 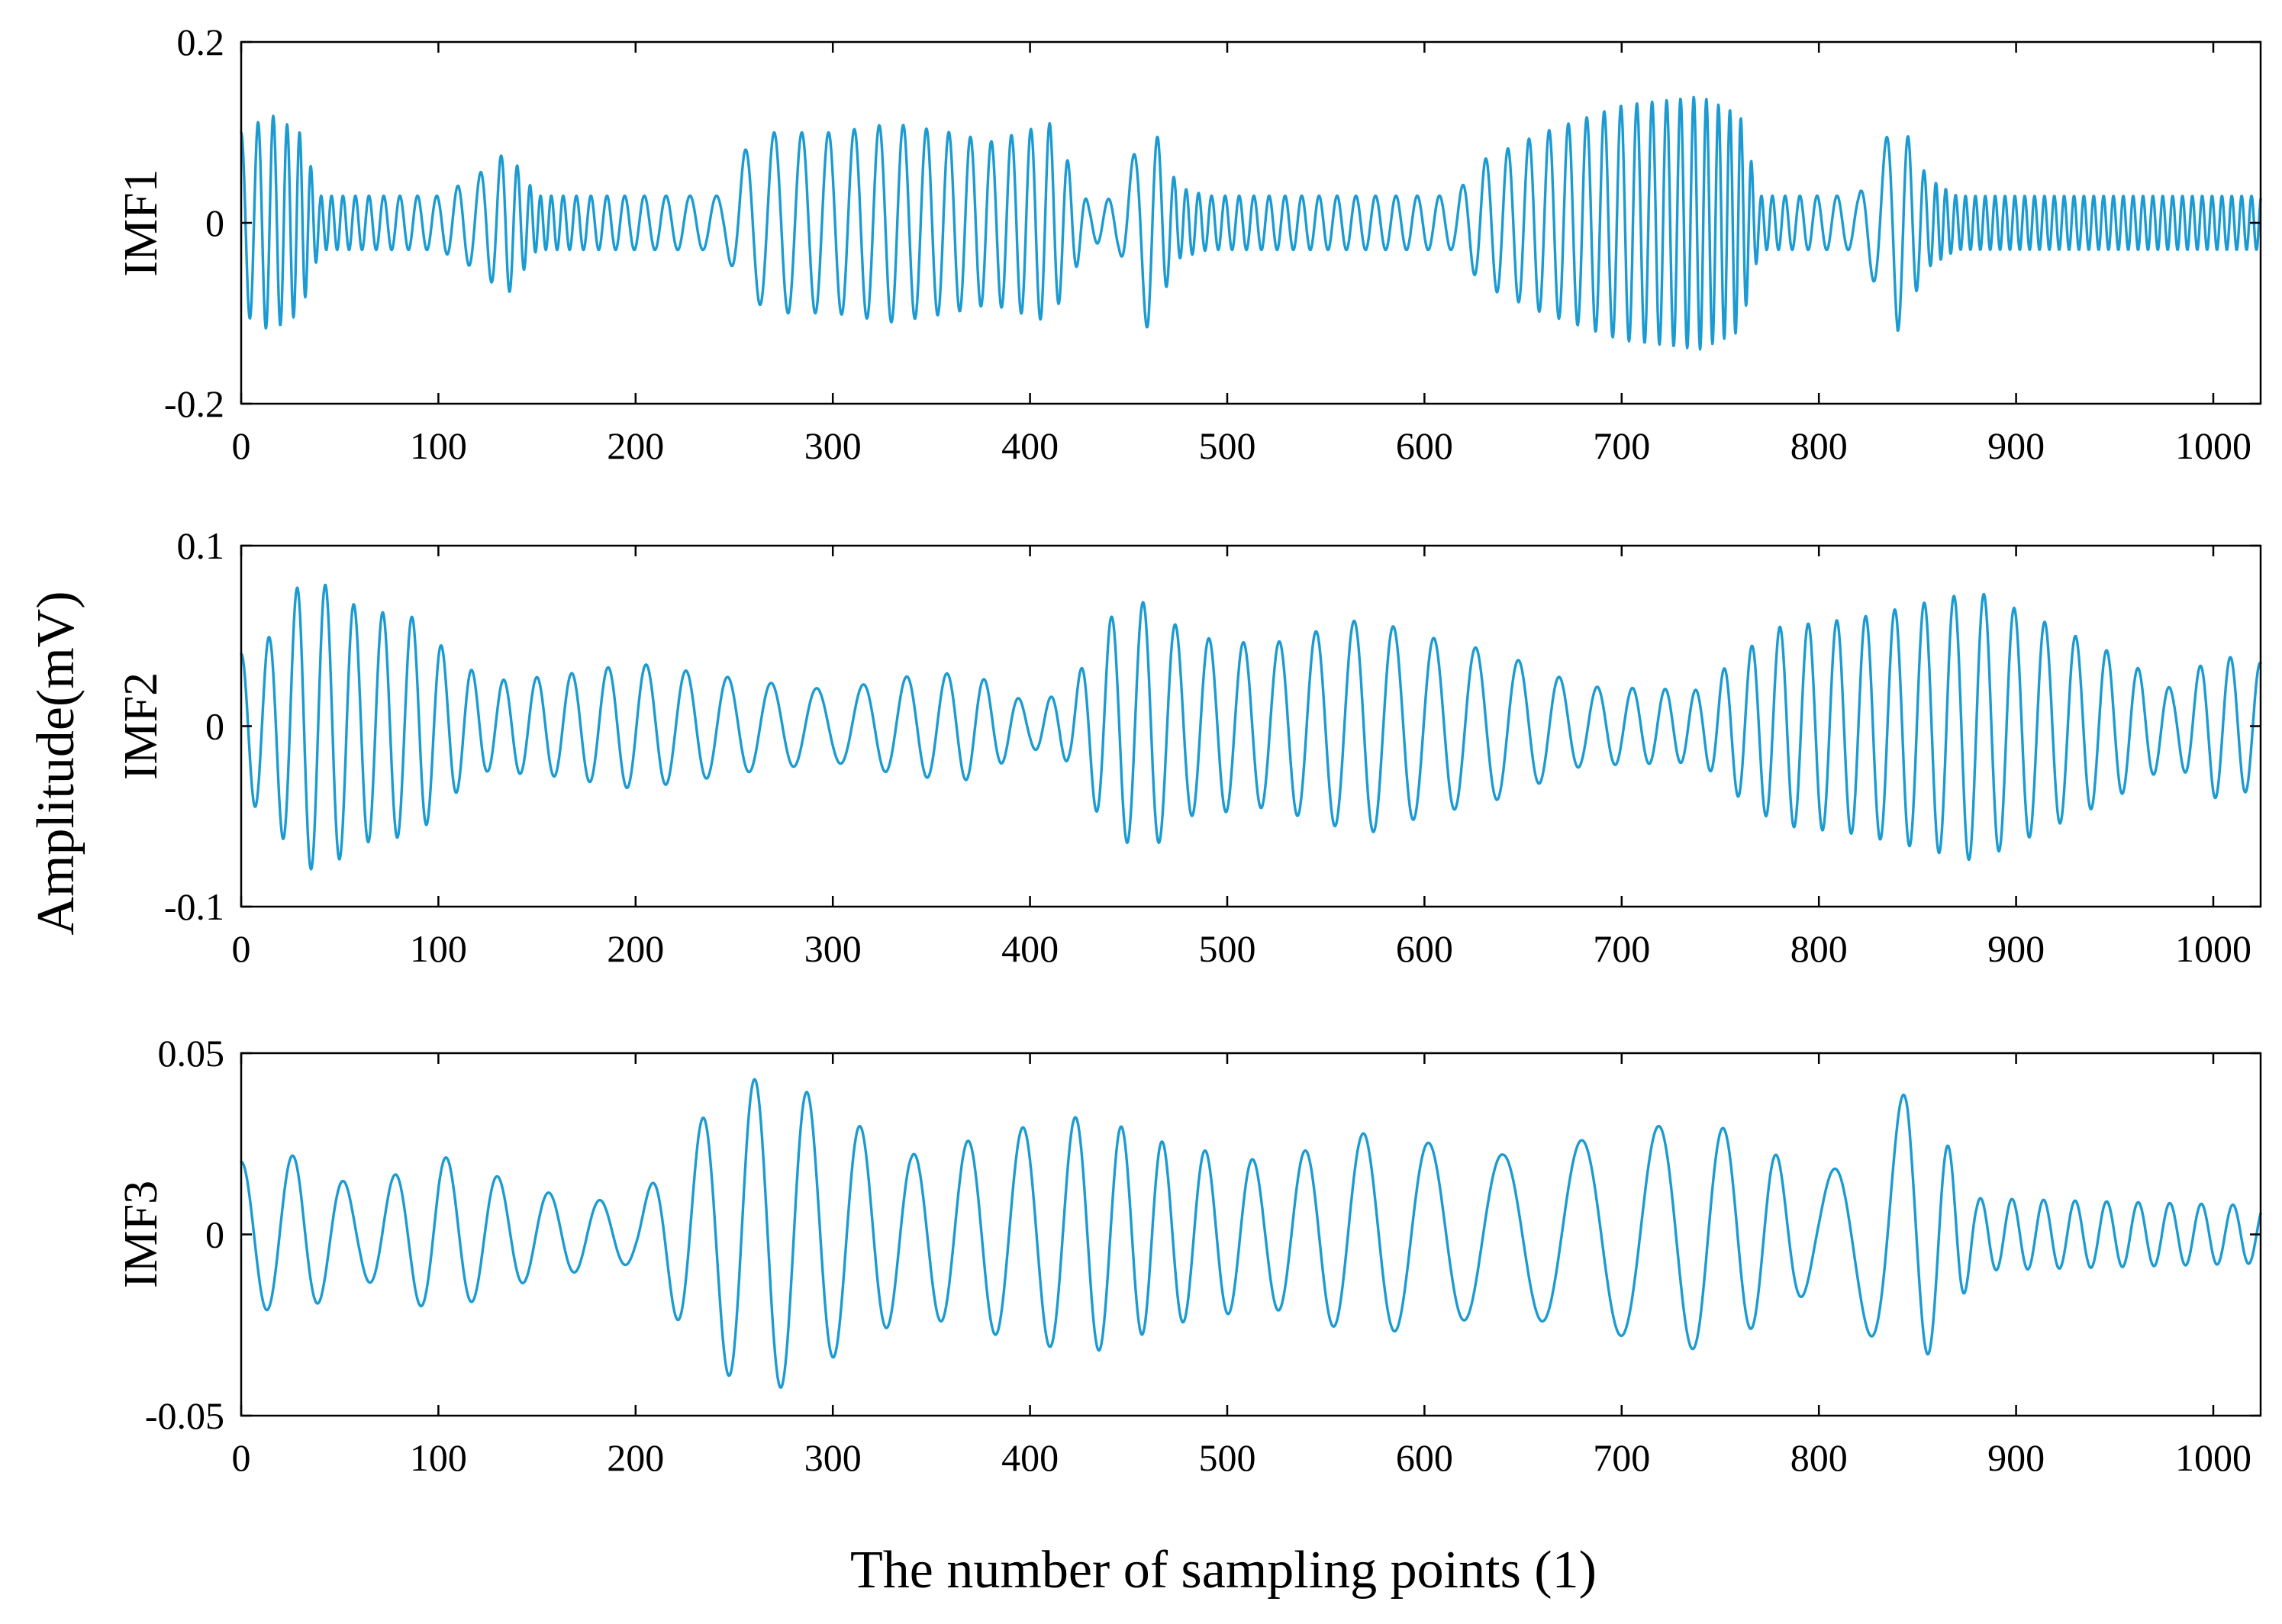 I want to click on y-tick-label: 0.1, so click(x=201, y=545).